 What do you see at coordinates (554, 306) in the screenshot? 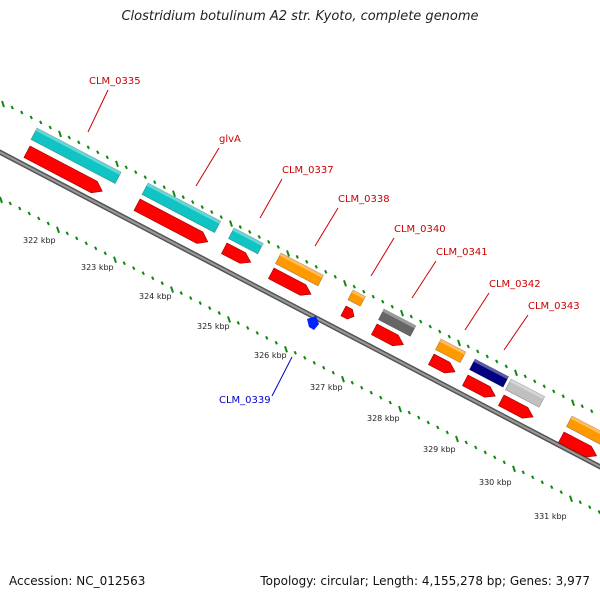
I see `gene-label: CLM_0343` at bounding box center [554, 306].